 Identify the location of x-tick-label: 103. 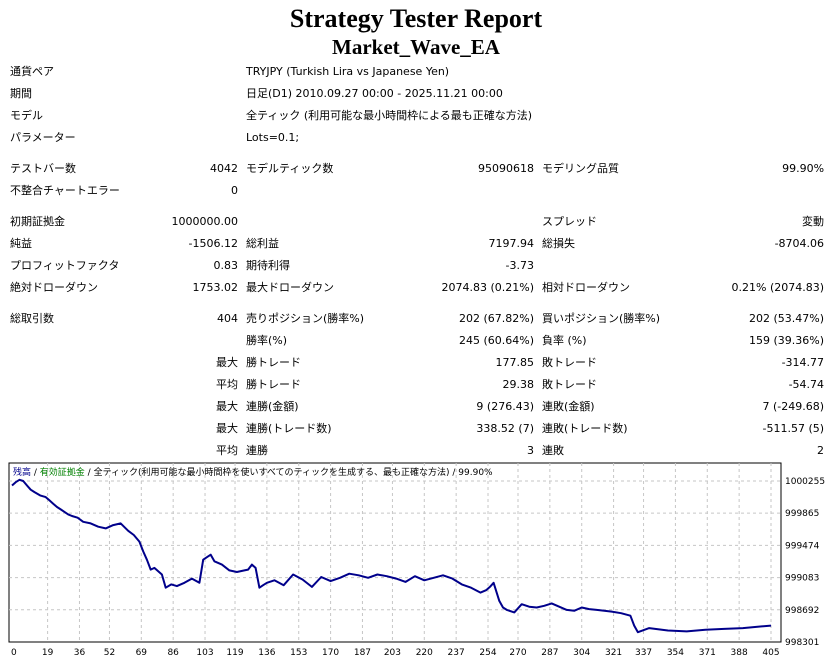
(204, 653).